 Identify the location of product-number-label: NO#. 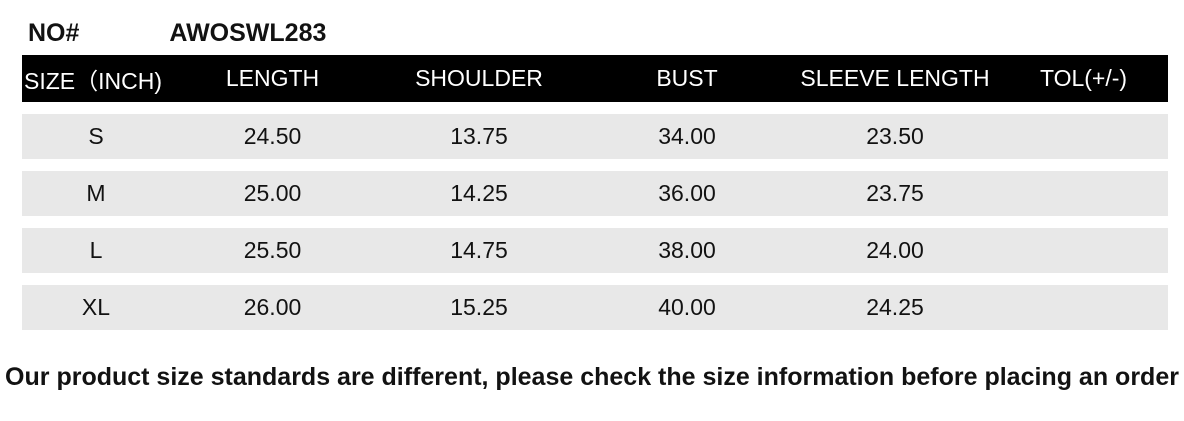
(54, 32).